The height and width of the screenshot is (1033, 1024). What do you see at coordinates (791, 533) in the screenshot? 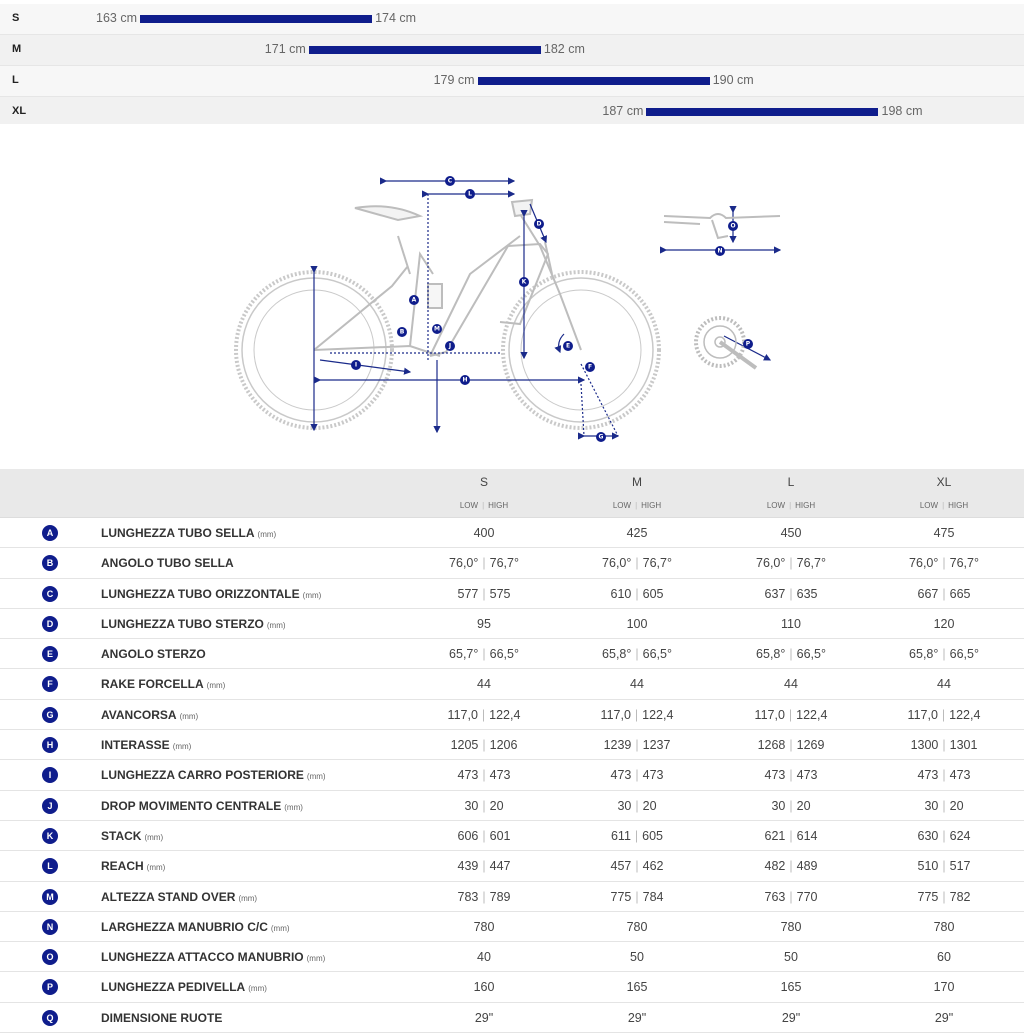
I see `table-cell: 450` at bounding box center [791, 533].